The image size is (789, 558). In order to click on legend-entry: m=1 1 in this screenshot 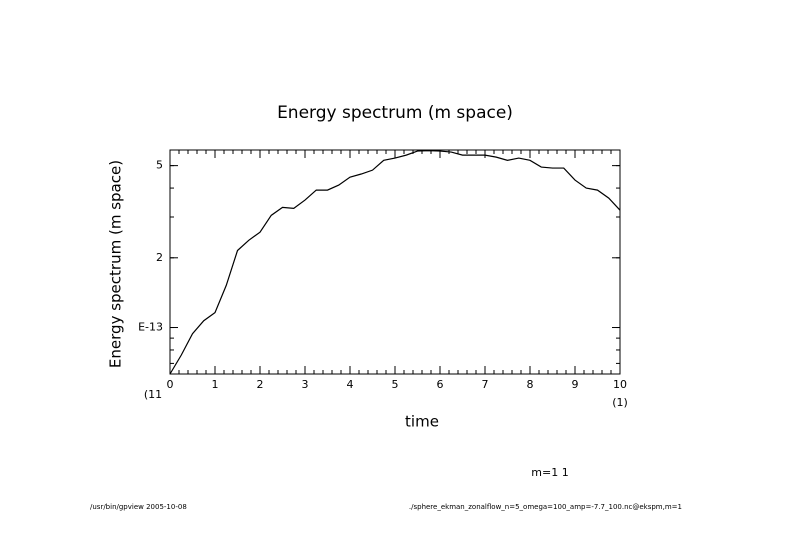, I will do `click(549, 472)`.